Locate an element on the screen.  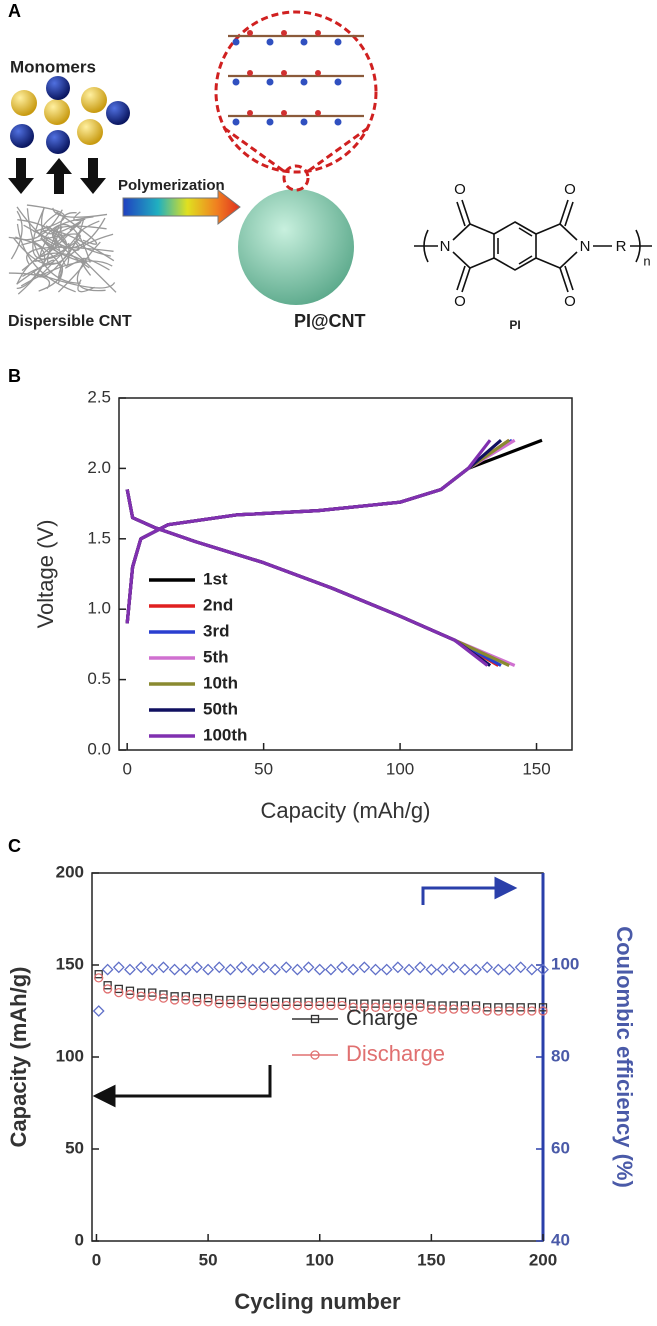
exchange-arrows is located at coordinates (57, 176).